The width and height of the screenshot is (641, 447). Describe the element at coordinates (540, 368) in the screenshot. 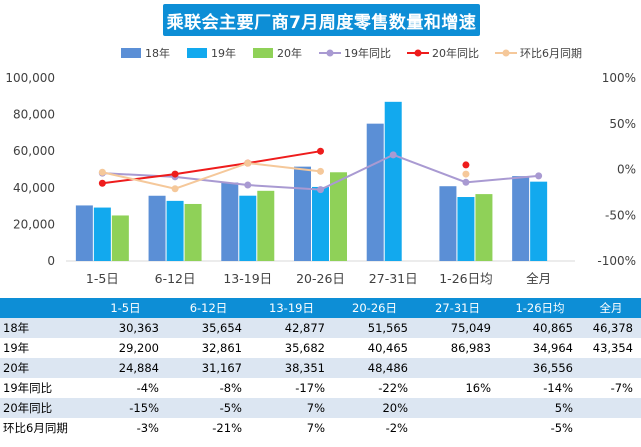

I see `table-cell: 36,556` at that location.